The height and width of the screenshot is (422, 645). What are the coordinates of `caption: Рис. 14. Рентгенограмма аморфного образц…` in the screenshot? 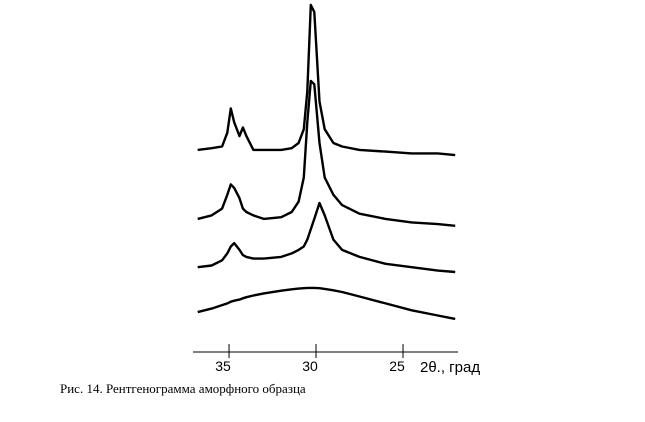 It's located at (183, 388).